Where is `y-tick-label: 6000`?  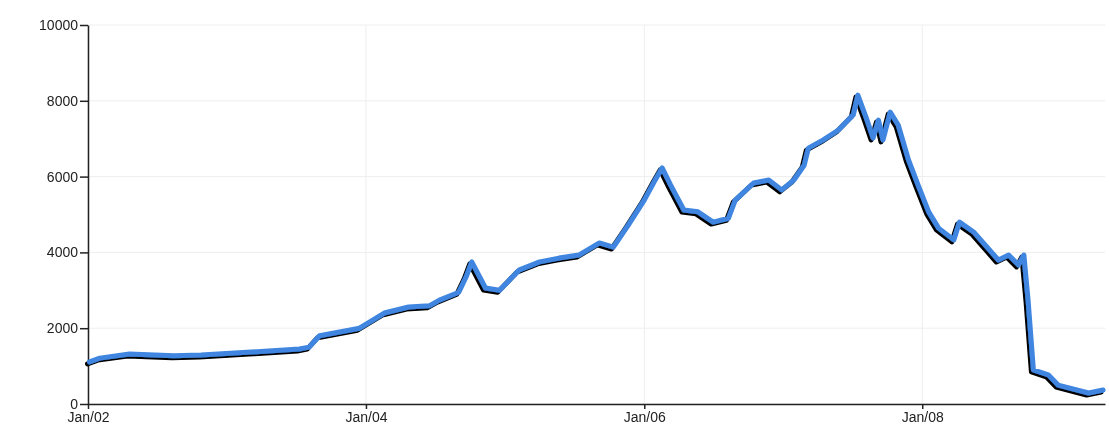 y-tick-label: 6000 is located at coordinates (62, 176).